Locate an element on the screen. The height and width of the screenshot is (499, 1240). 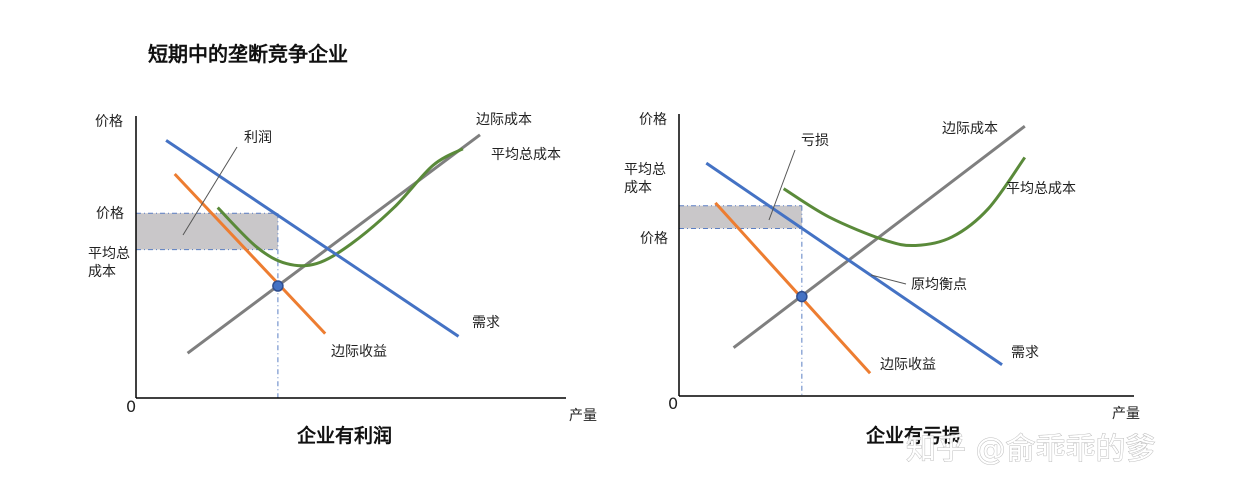
figure-title: 短期中的垄断竞争企业 is located at coordinates (248, 54).